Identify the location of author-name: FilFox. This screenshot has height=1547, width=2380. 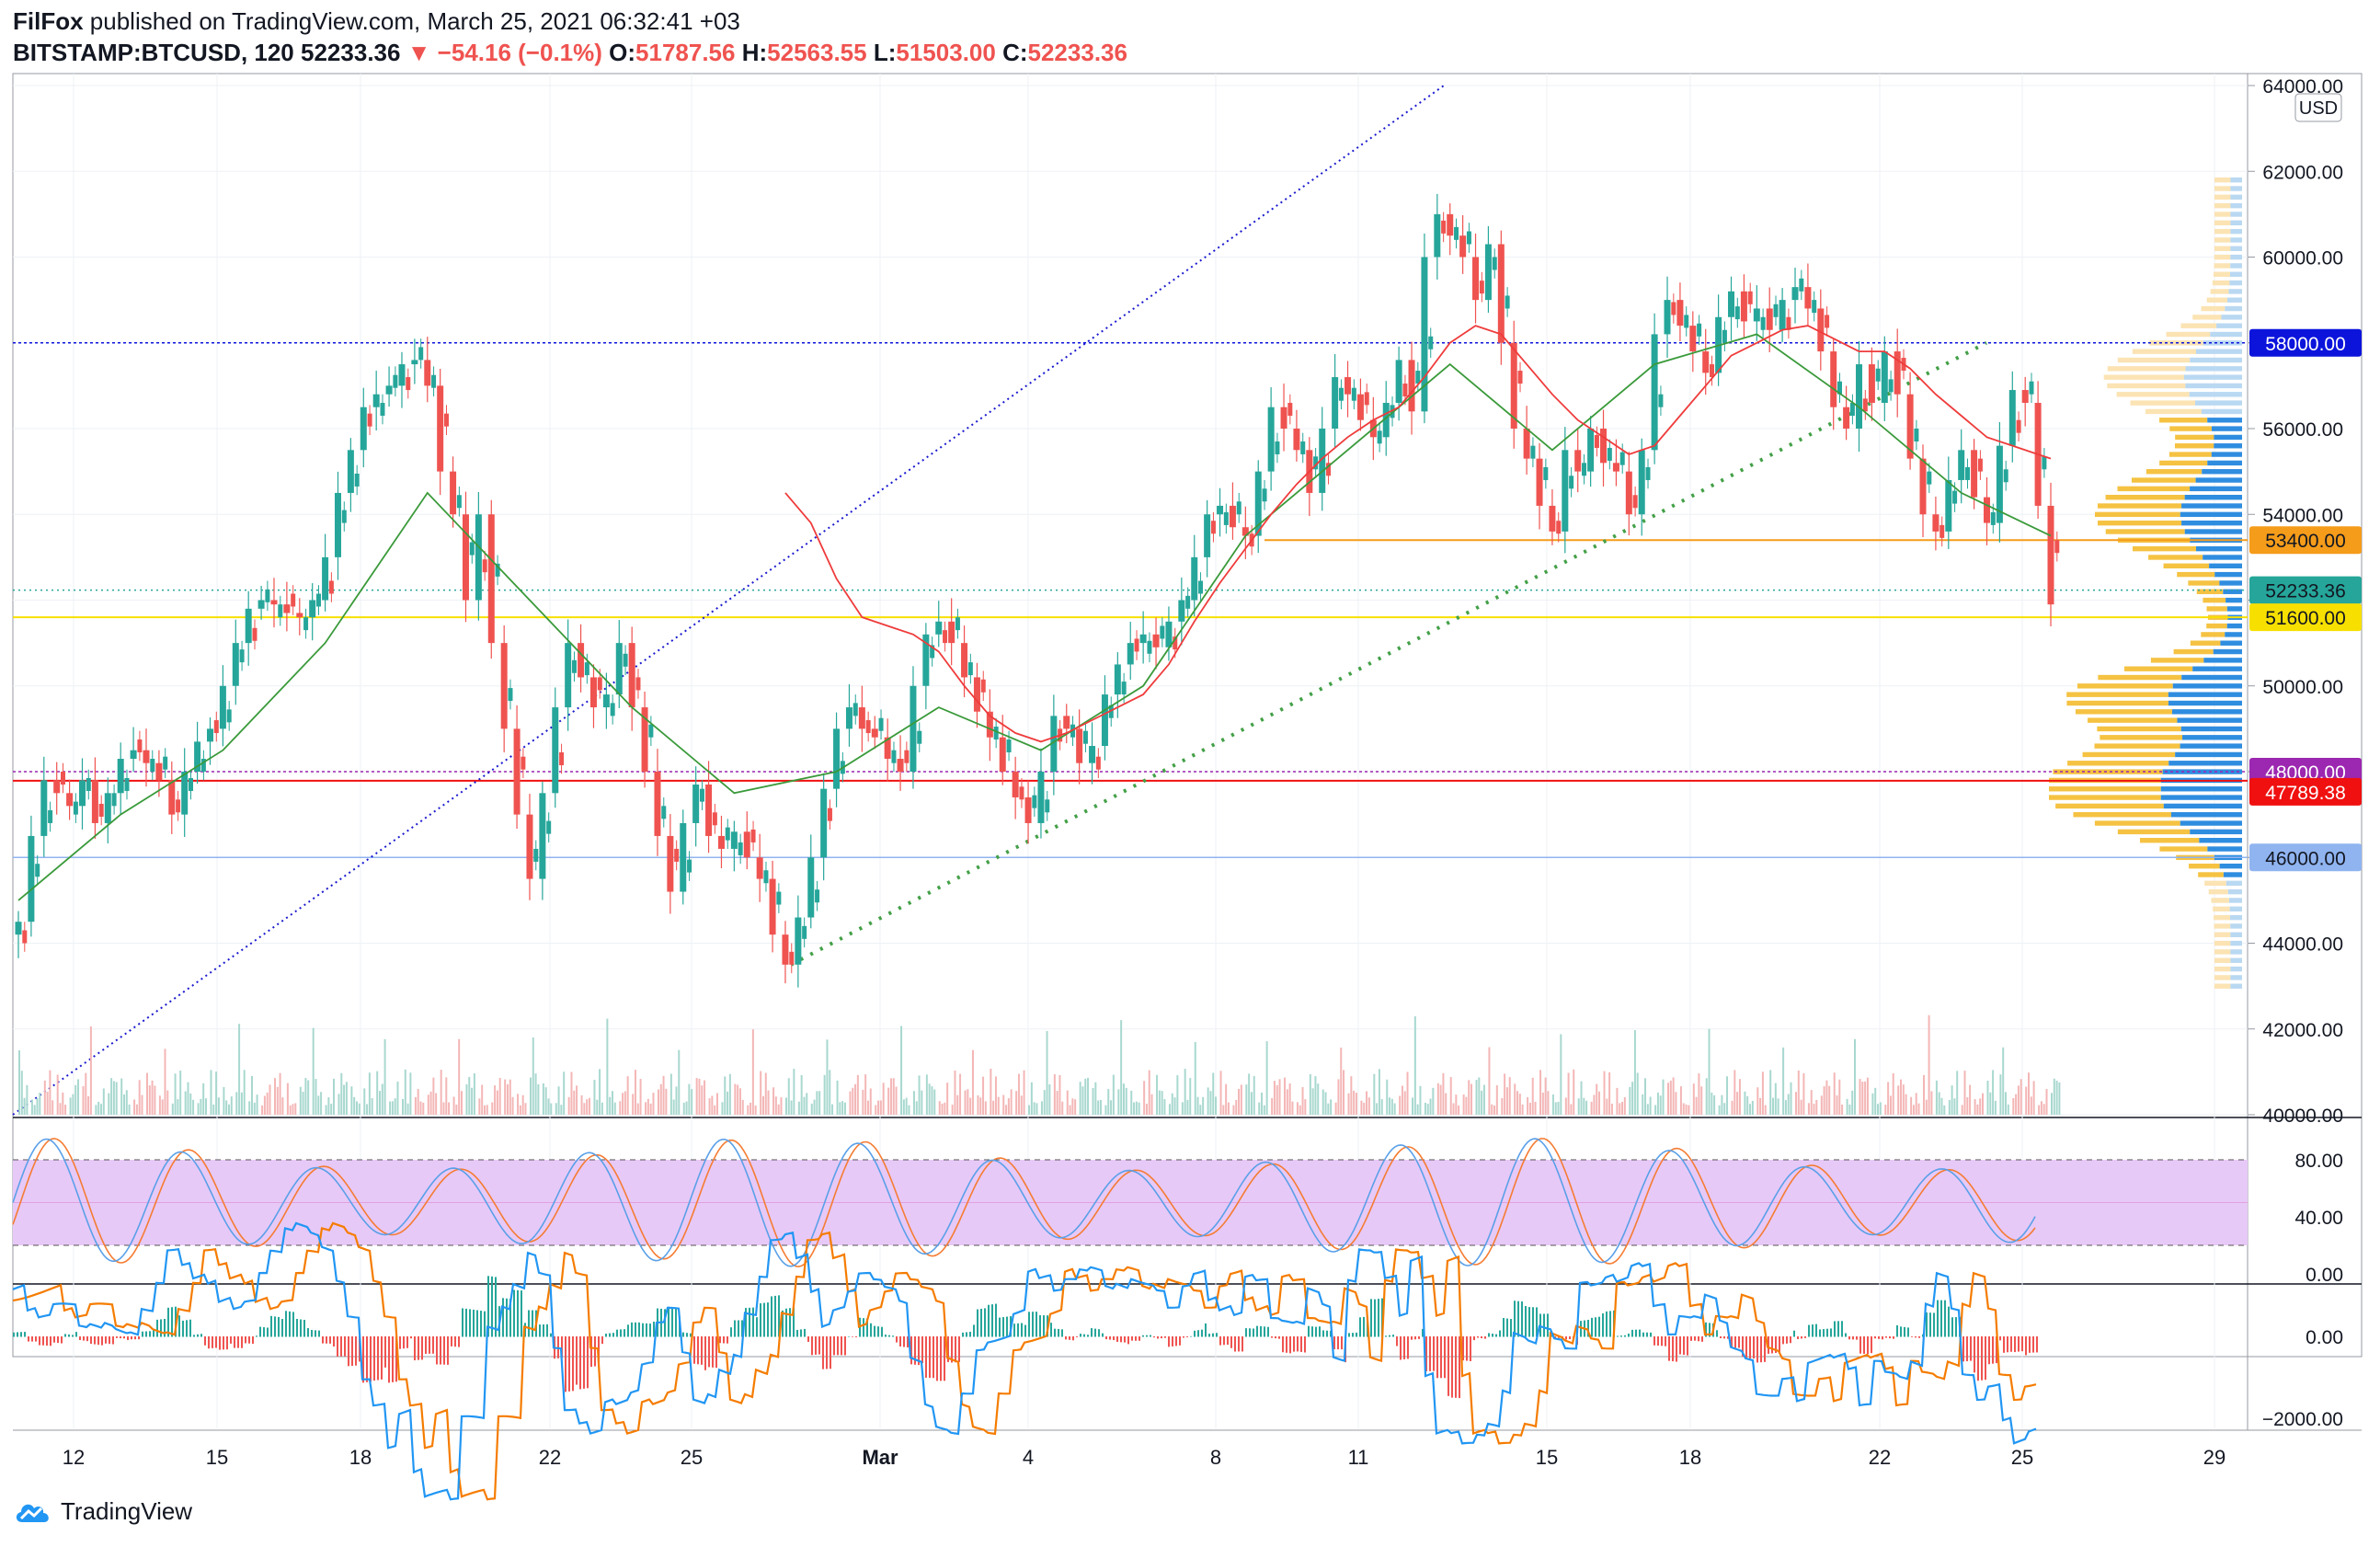
(48, 21).